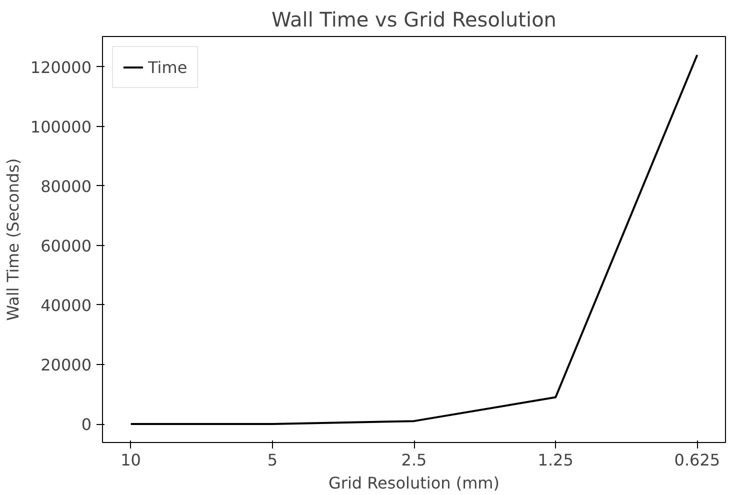 The width and height of the screenshot is (730, 495). What do you see at coordinates (66, 305) in the screenshot?
I see `y-tick-label: 40000` at bounding box center [66, 305].